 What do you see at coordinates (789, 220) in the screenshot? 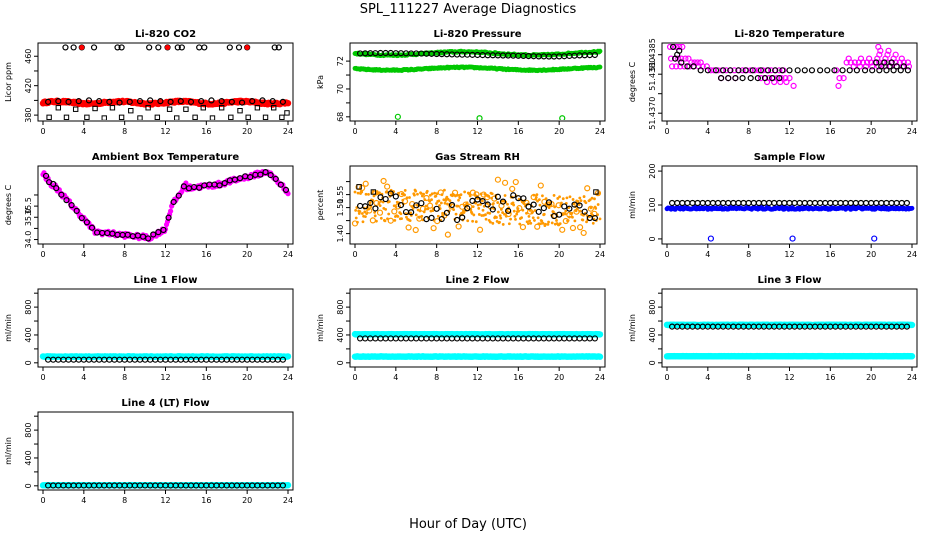
I see `plot-area` at bounding box center [789, 220].